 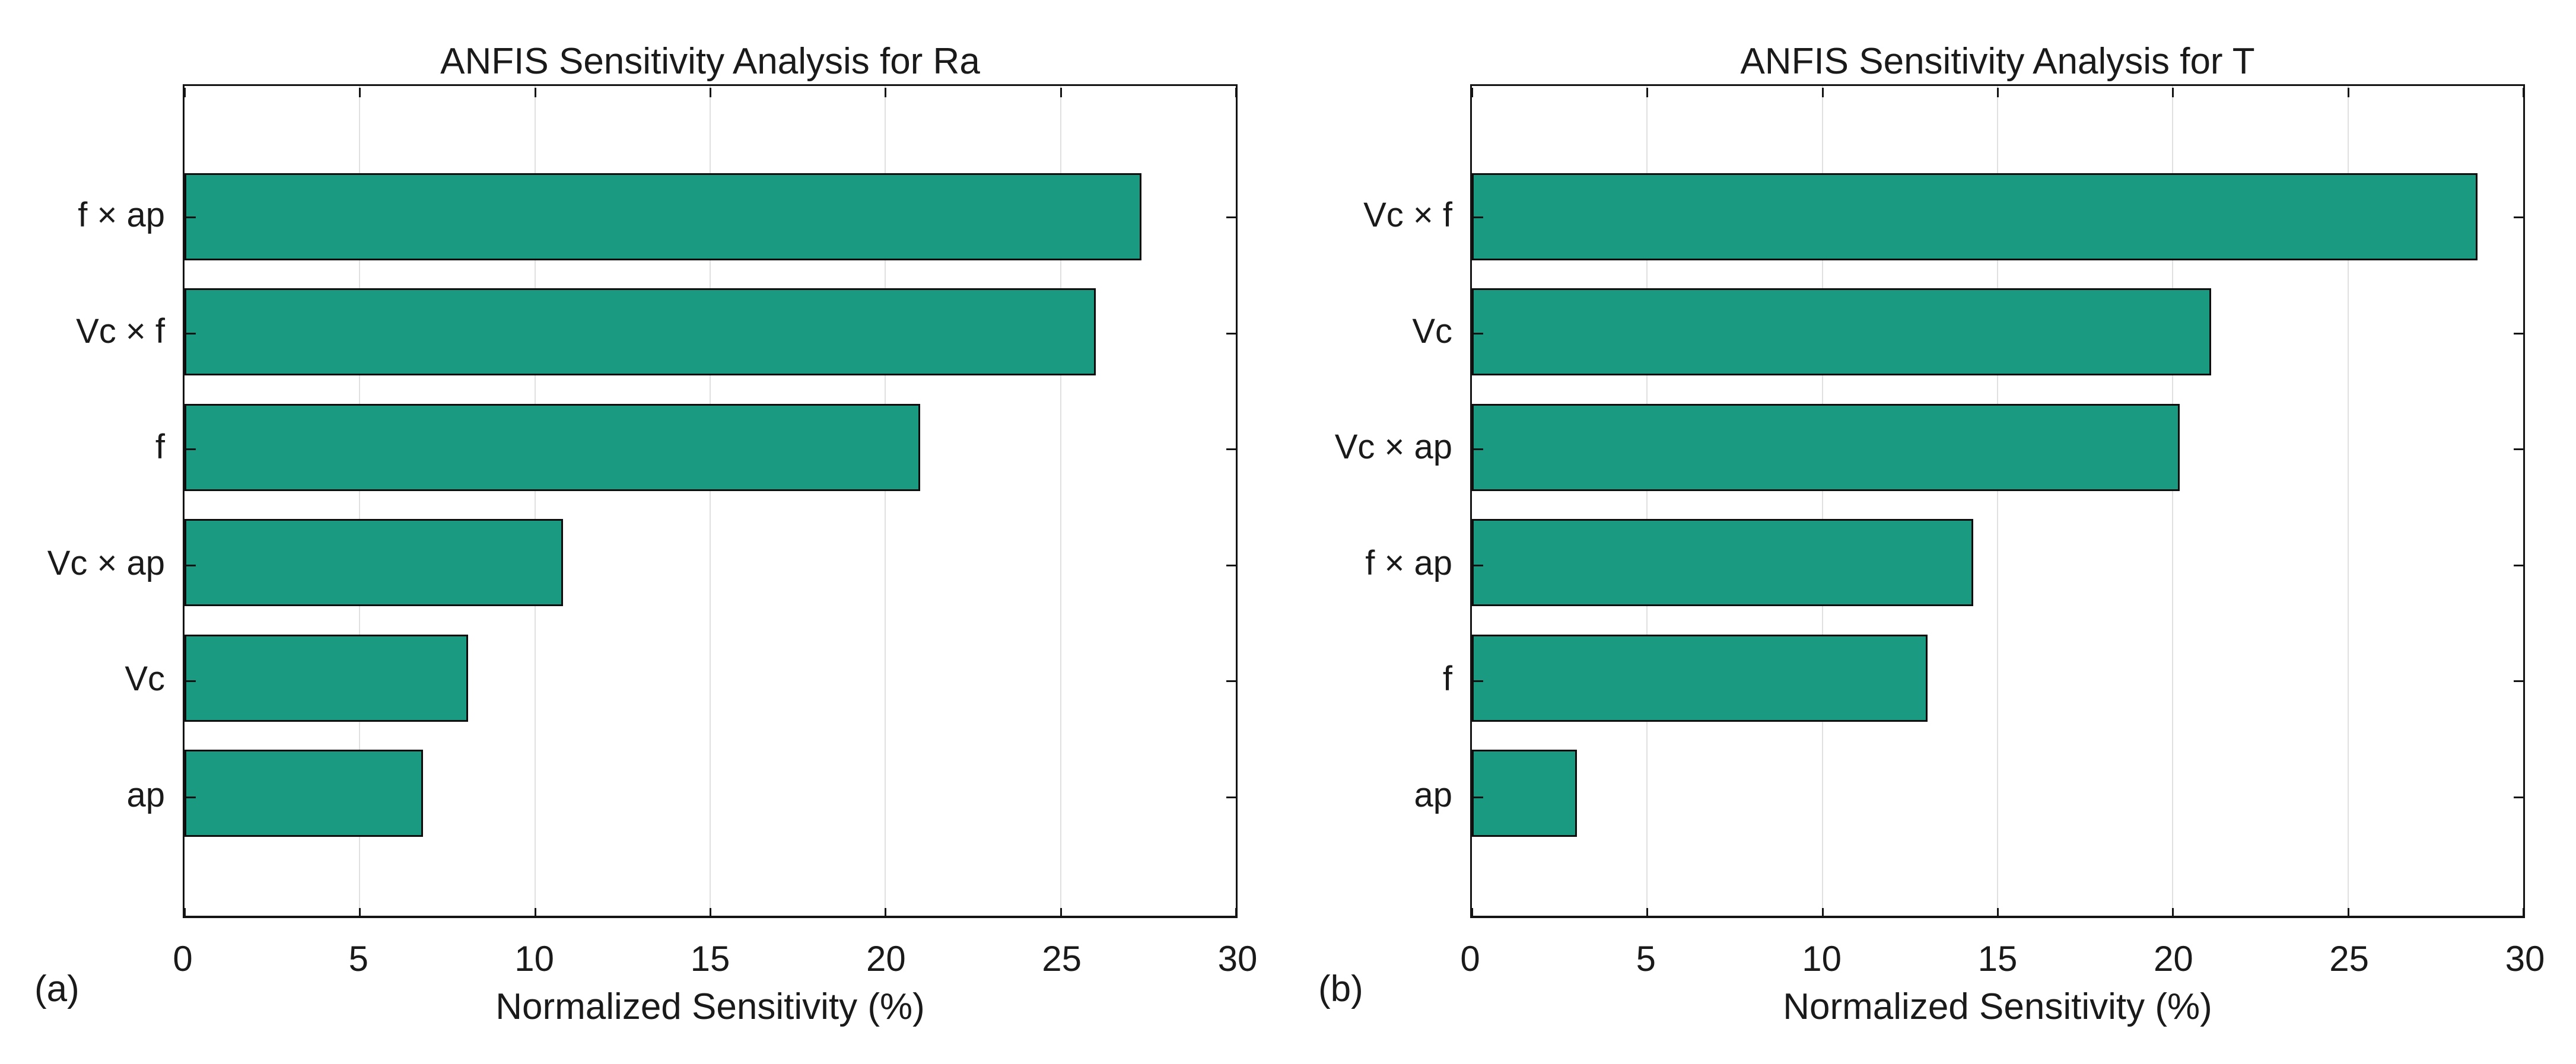 I want to click on x-axis-label-ra: Normalized Sensitivity (%), so click(x=710, y=1007).